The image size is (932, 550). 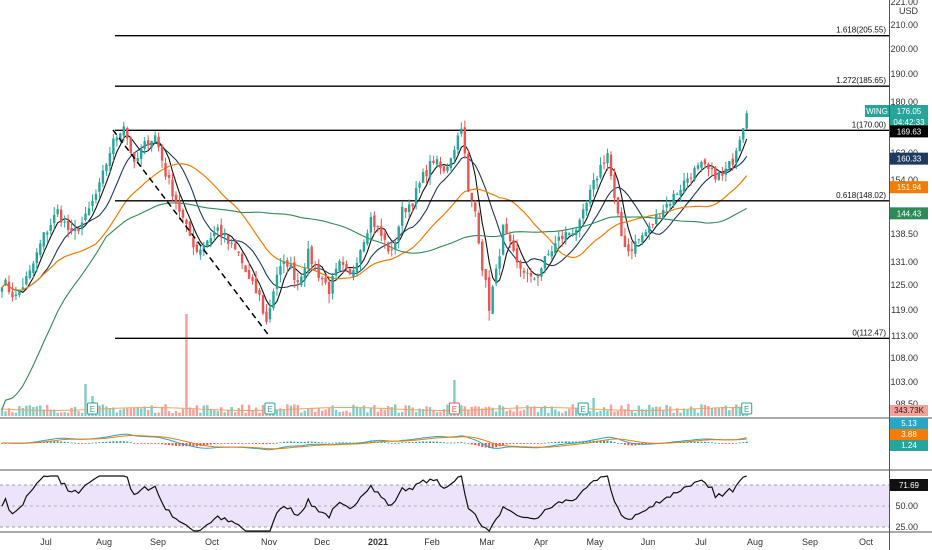 I want to click on price-tick-label: 108.00, so click(x=904, y=358).